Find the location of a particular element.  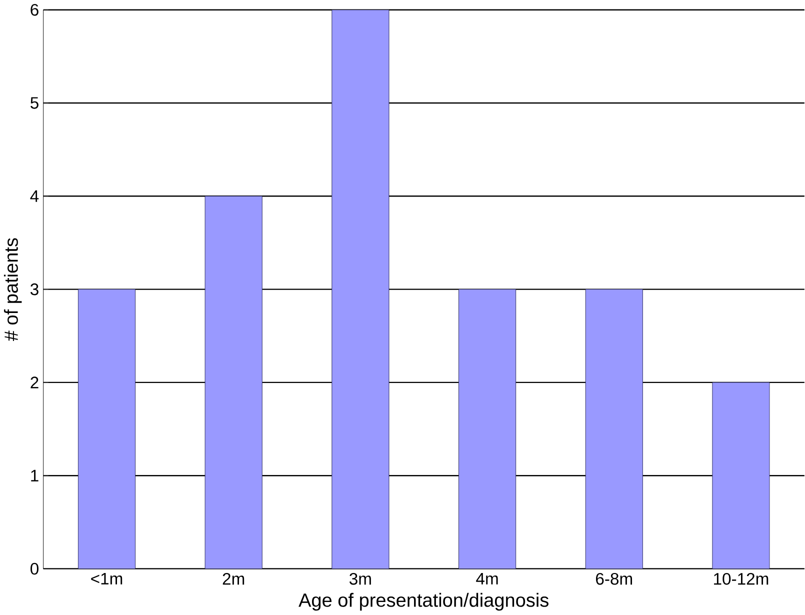

x-tick-label: 6-8m is located at coordinates (614, 579).